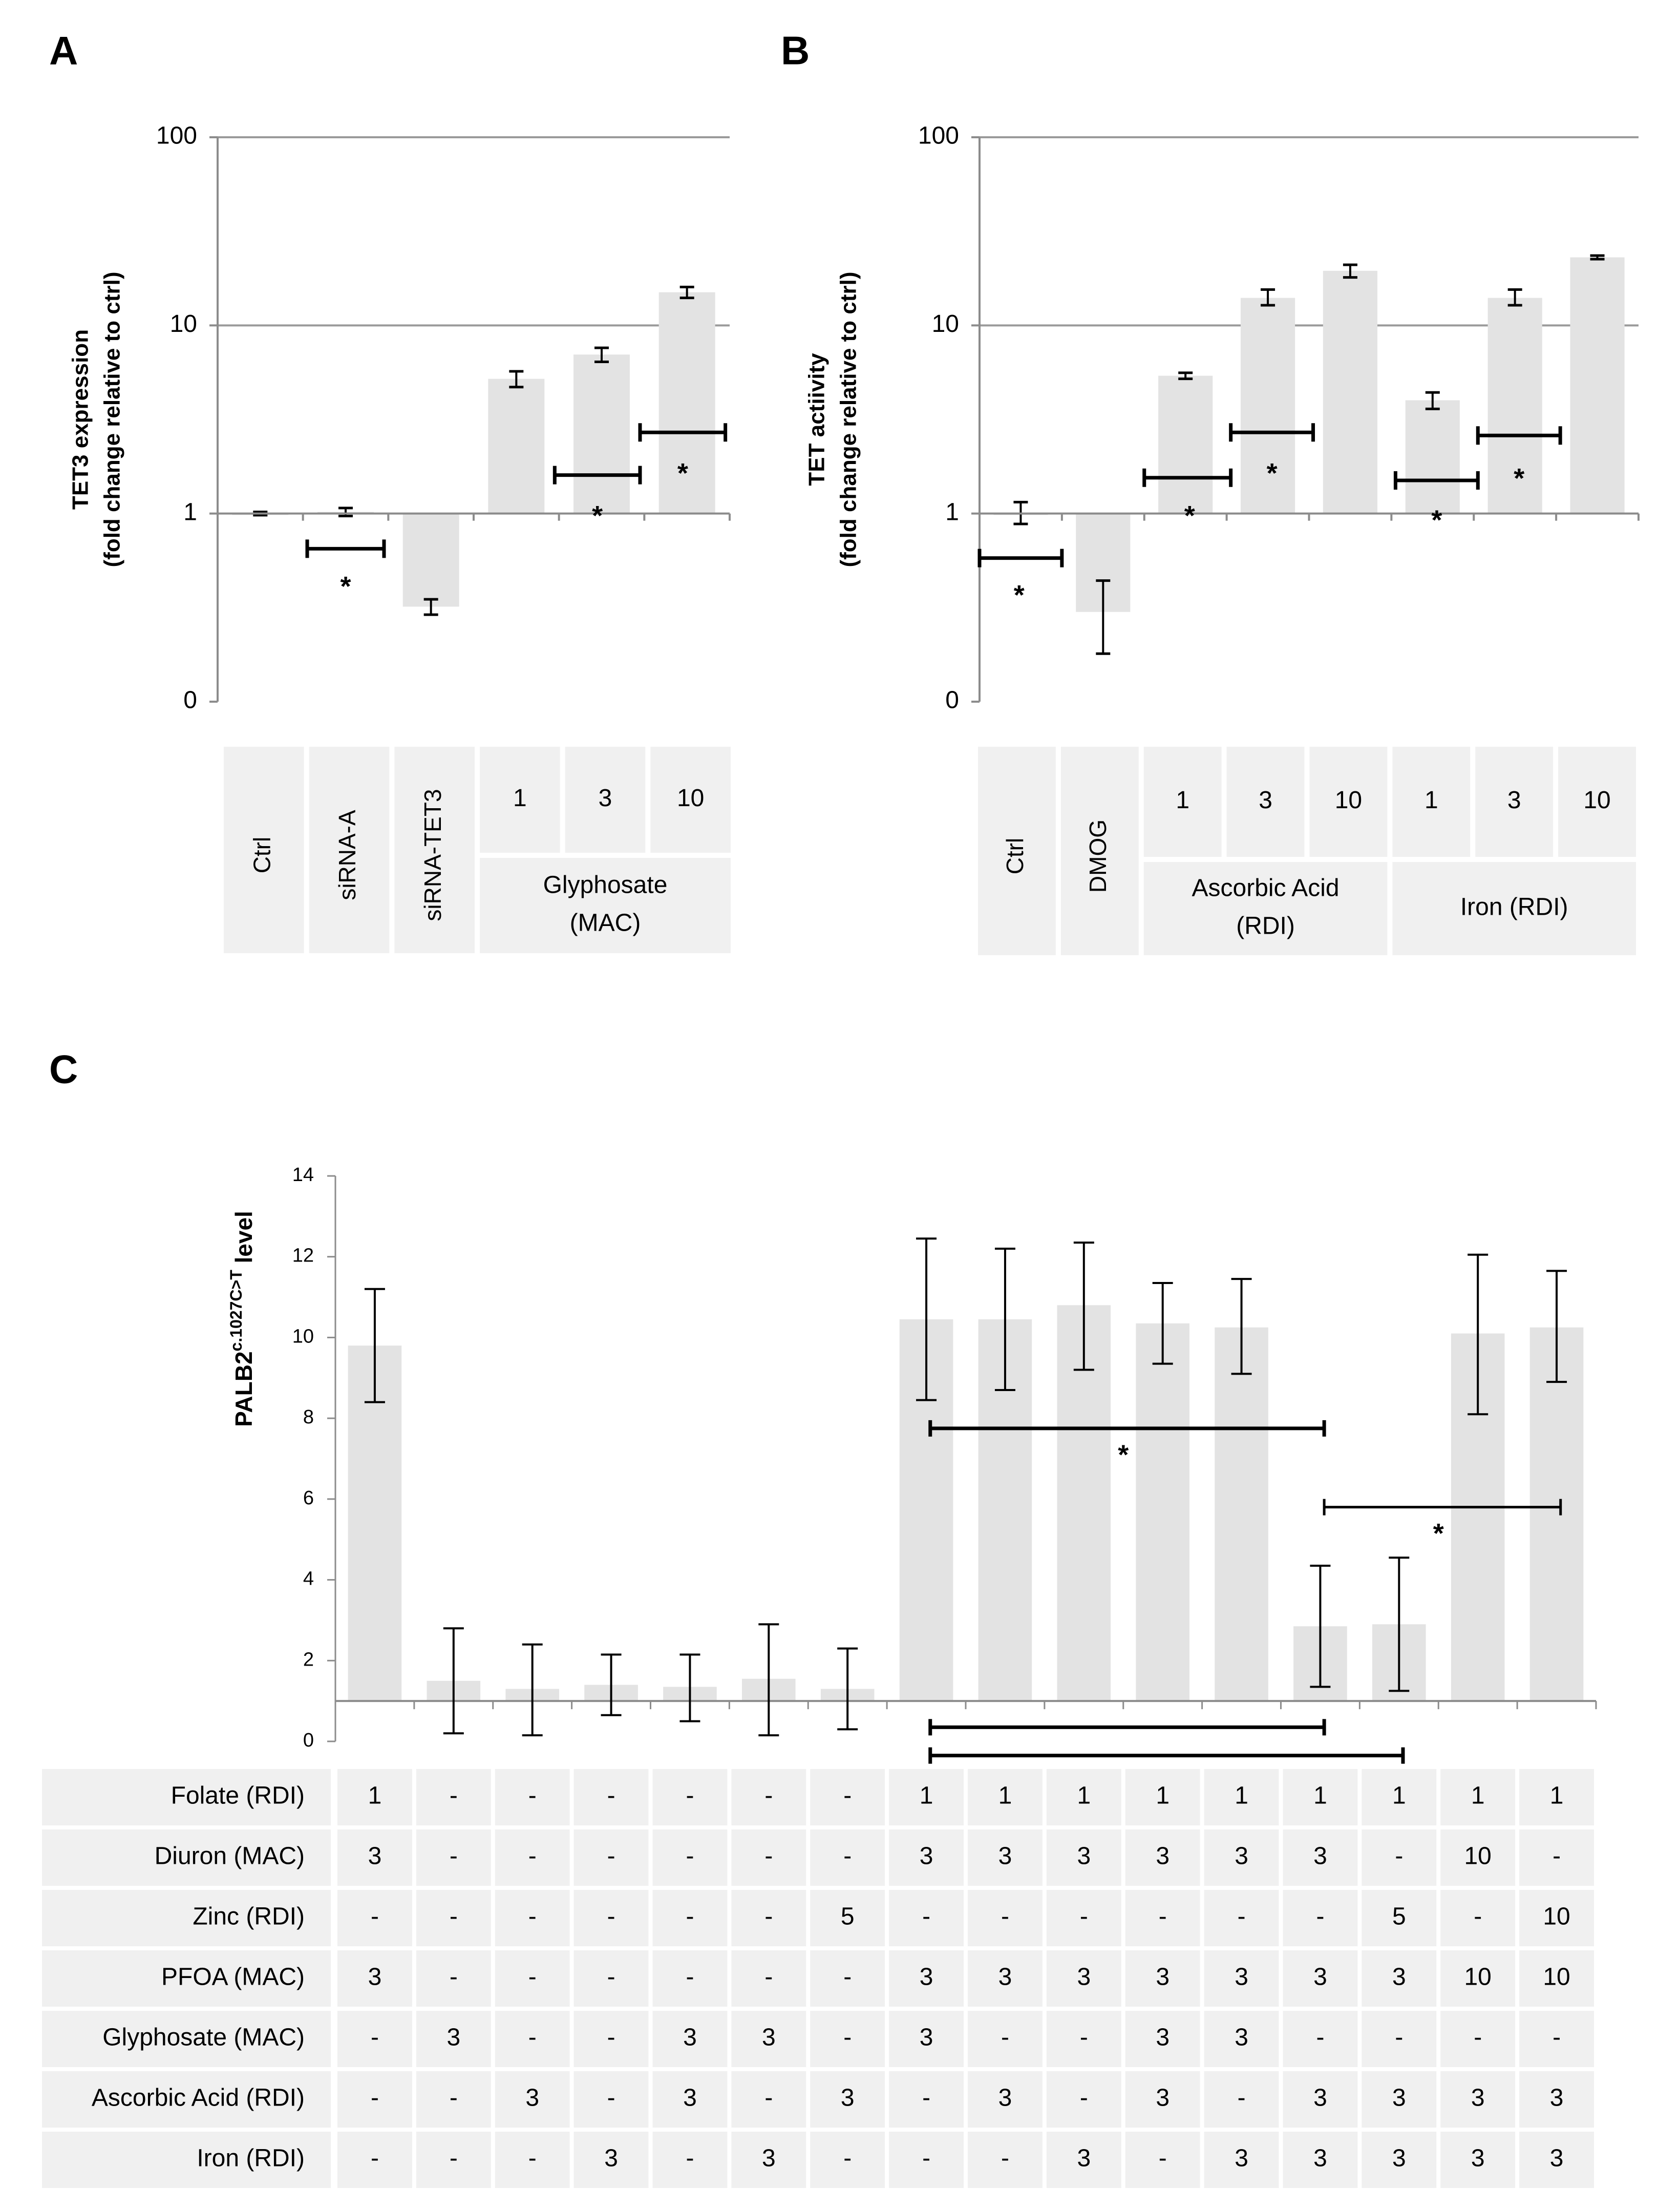  What do you see at coordinates (690, 798) in the screenshot?
I see `dose-label: 10` at bounding box center [690, 798].